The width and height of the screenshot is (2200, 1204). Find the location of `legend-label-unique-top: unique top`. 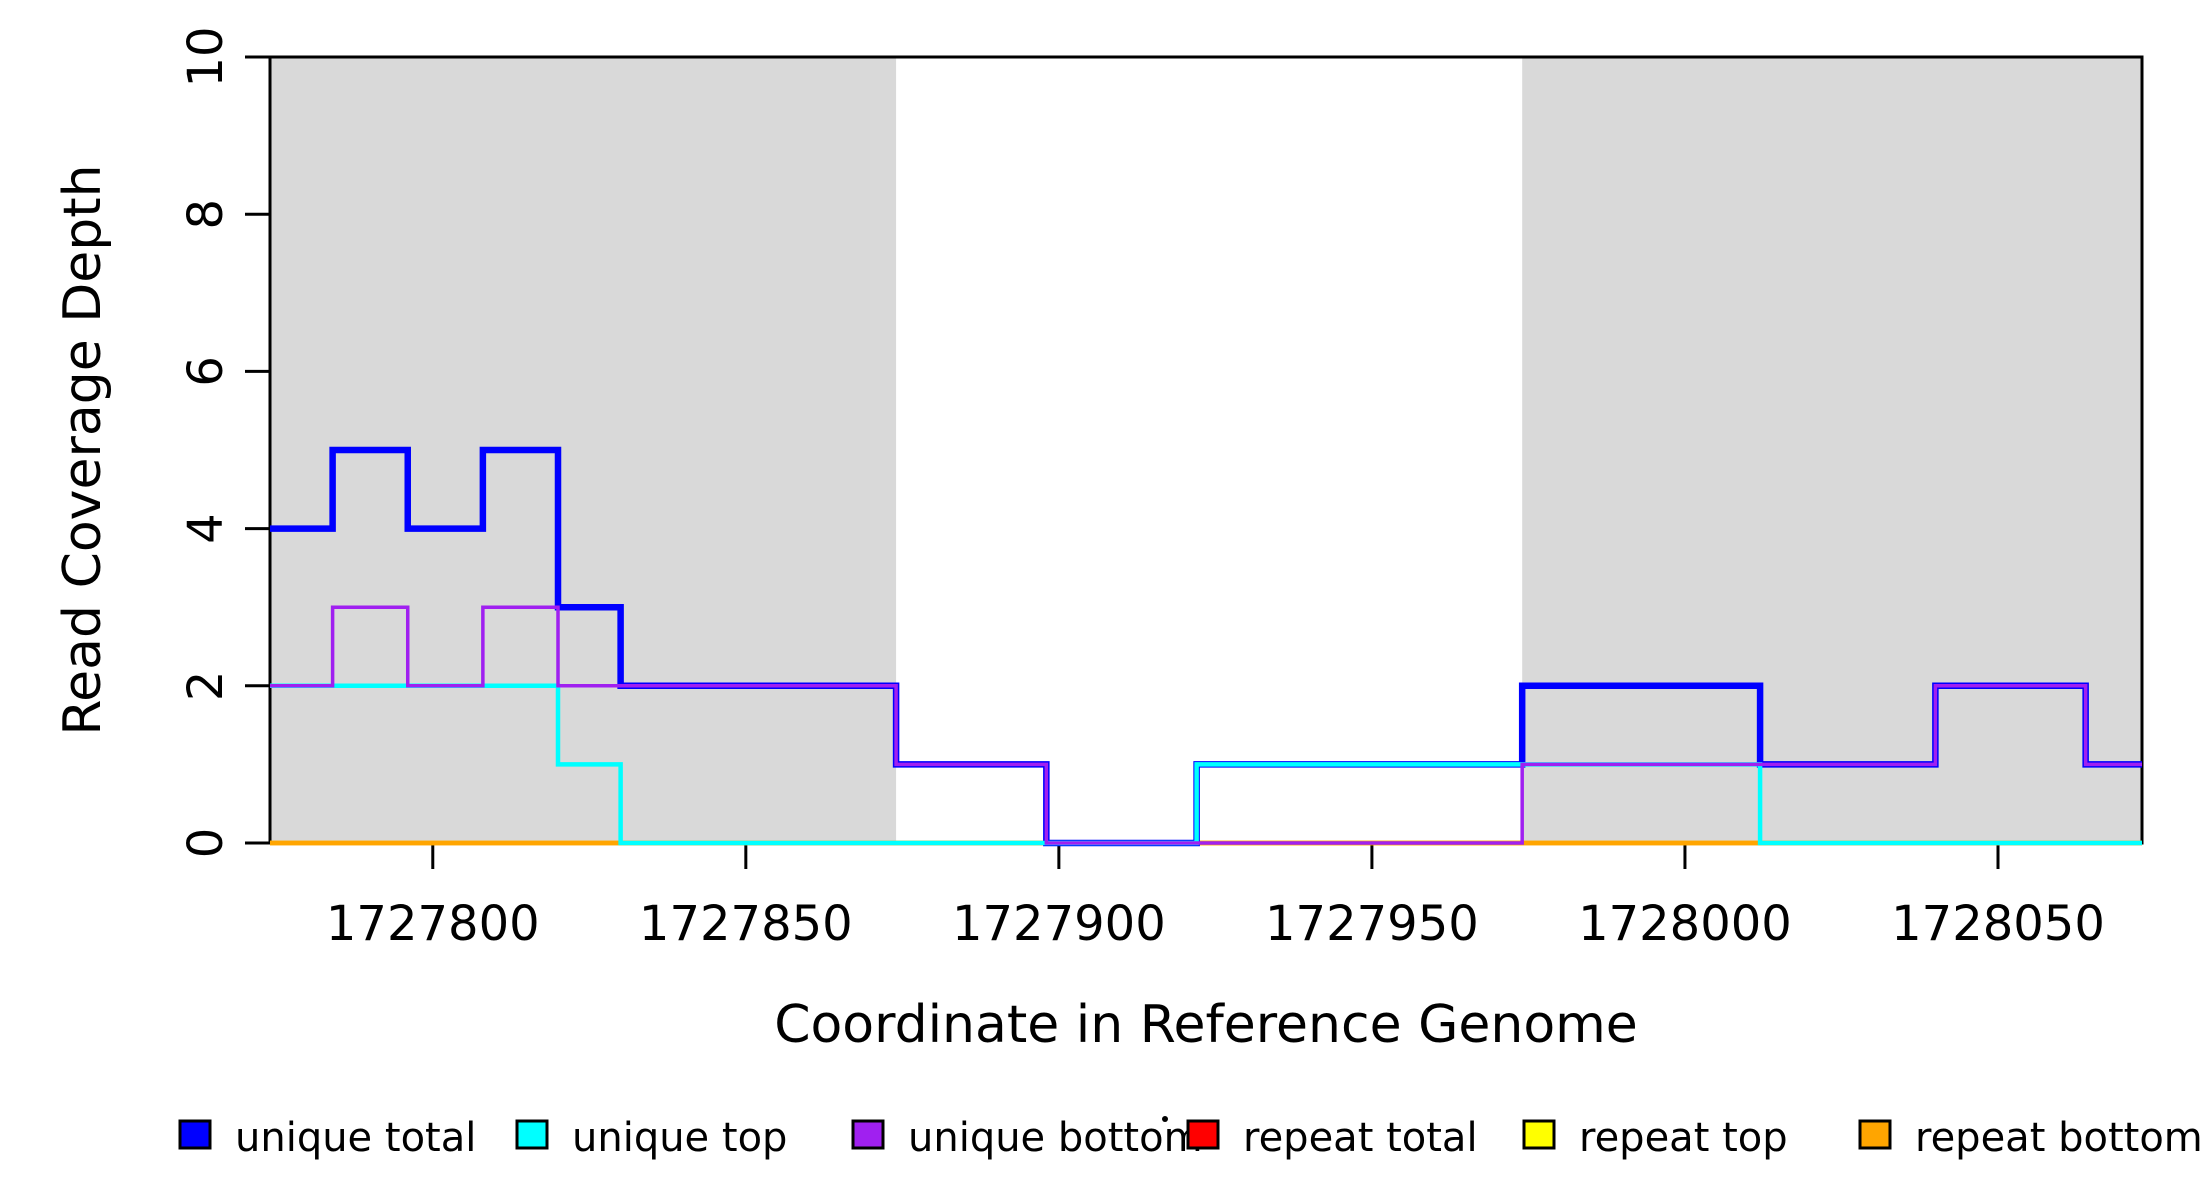

legend-label-unique-top: unique top is located at coordinates (679, 1138).